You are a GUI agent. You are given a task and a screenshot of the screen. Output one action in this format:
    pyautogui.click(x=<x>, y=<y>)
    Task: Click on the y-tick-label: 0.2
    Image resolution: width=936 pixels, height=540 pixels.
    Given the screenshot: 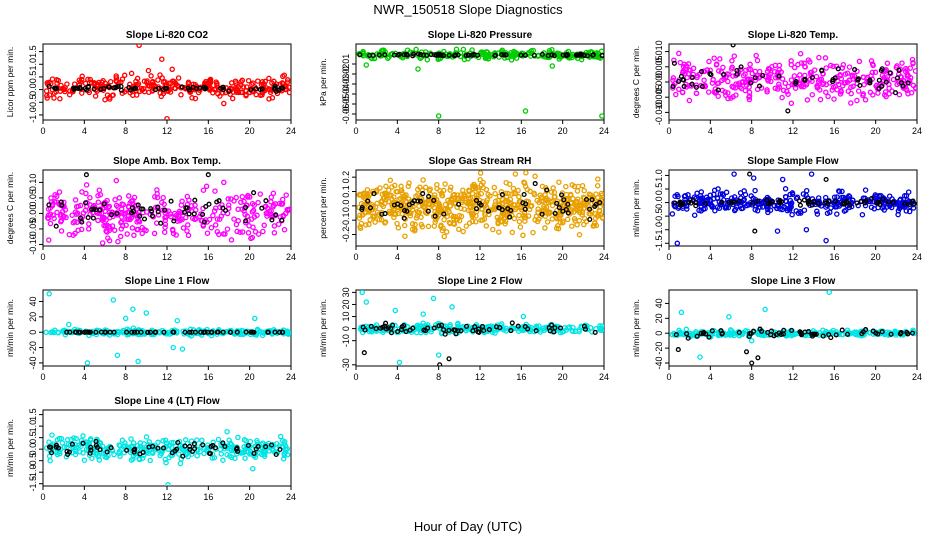 What is the action you would take?
    pyautogui.click(x=346, y=177)
    